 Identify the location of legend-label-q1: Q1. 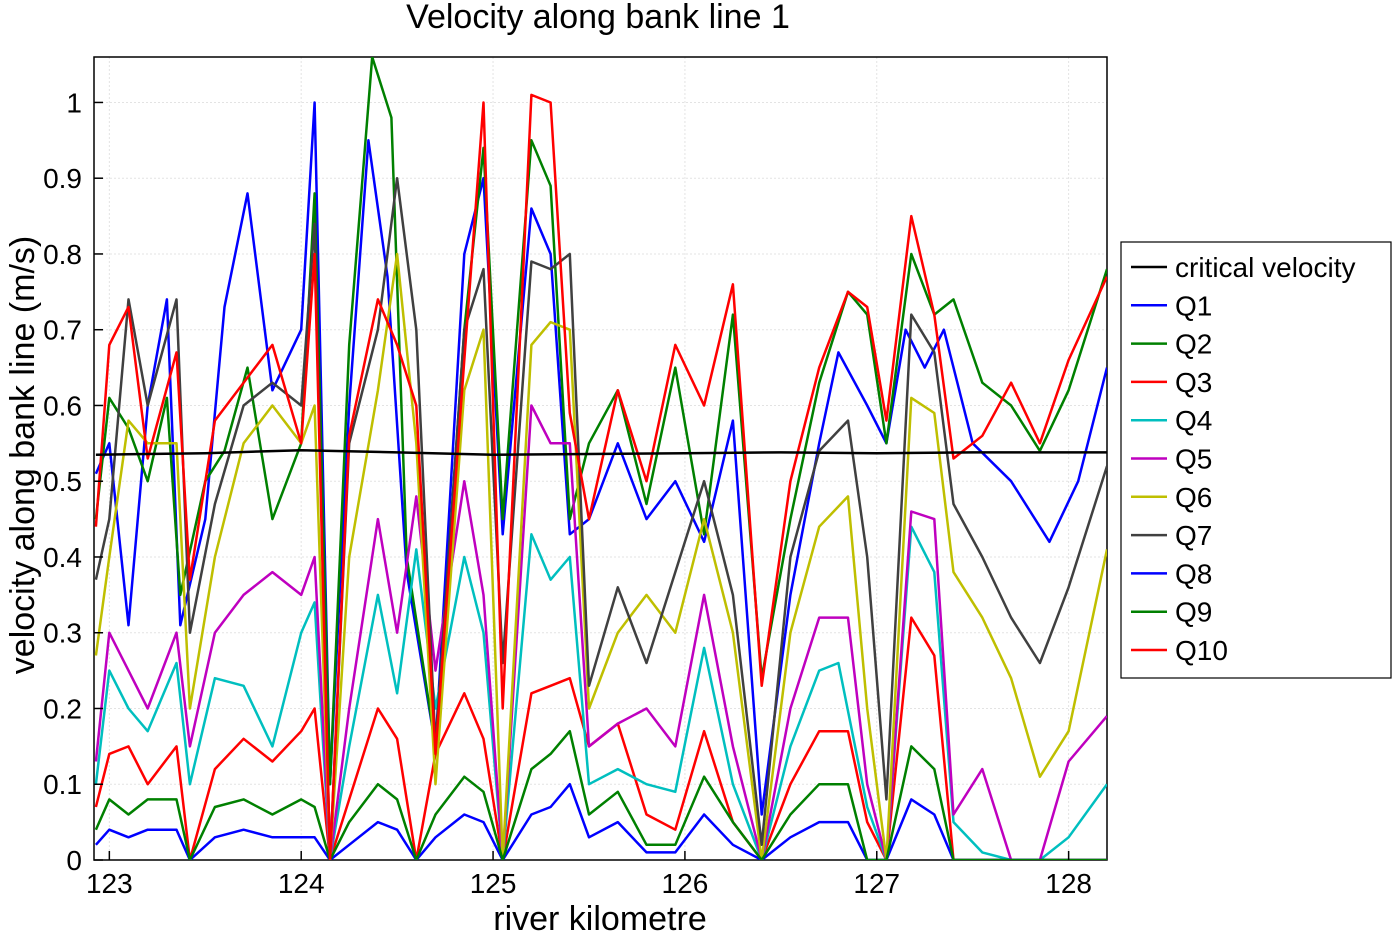
(1193, 305).